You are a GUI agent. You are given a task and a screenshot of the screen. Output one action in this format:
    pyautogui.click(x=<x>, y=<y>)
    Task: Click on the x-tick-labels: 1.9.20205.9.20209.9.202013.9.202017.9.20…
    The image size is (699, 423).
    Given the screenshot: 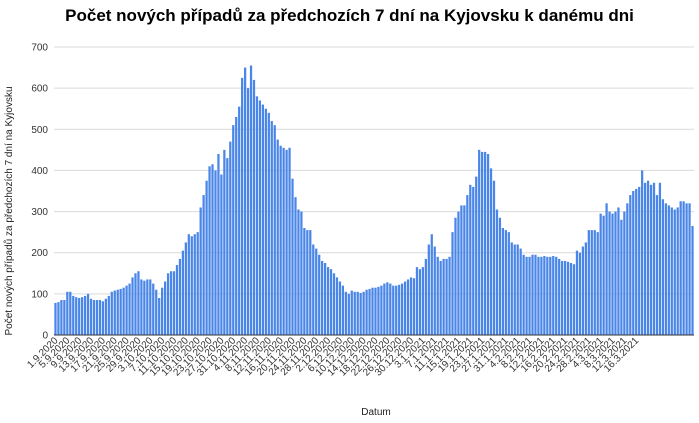 What is the action you would take?
    pyautogui.click(x=333, y=356)
    